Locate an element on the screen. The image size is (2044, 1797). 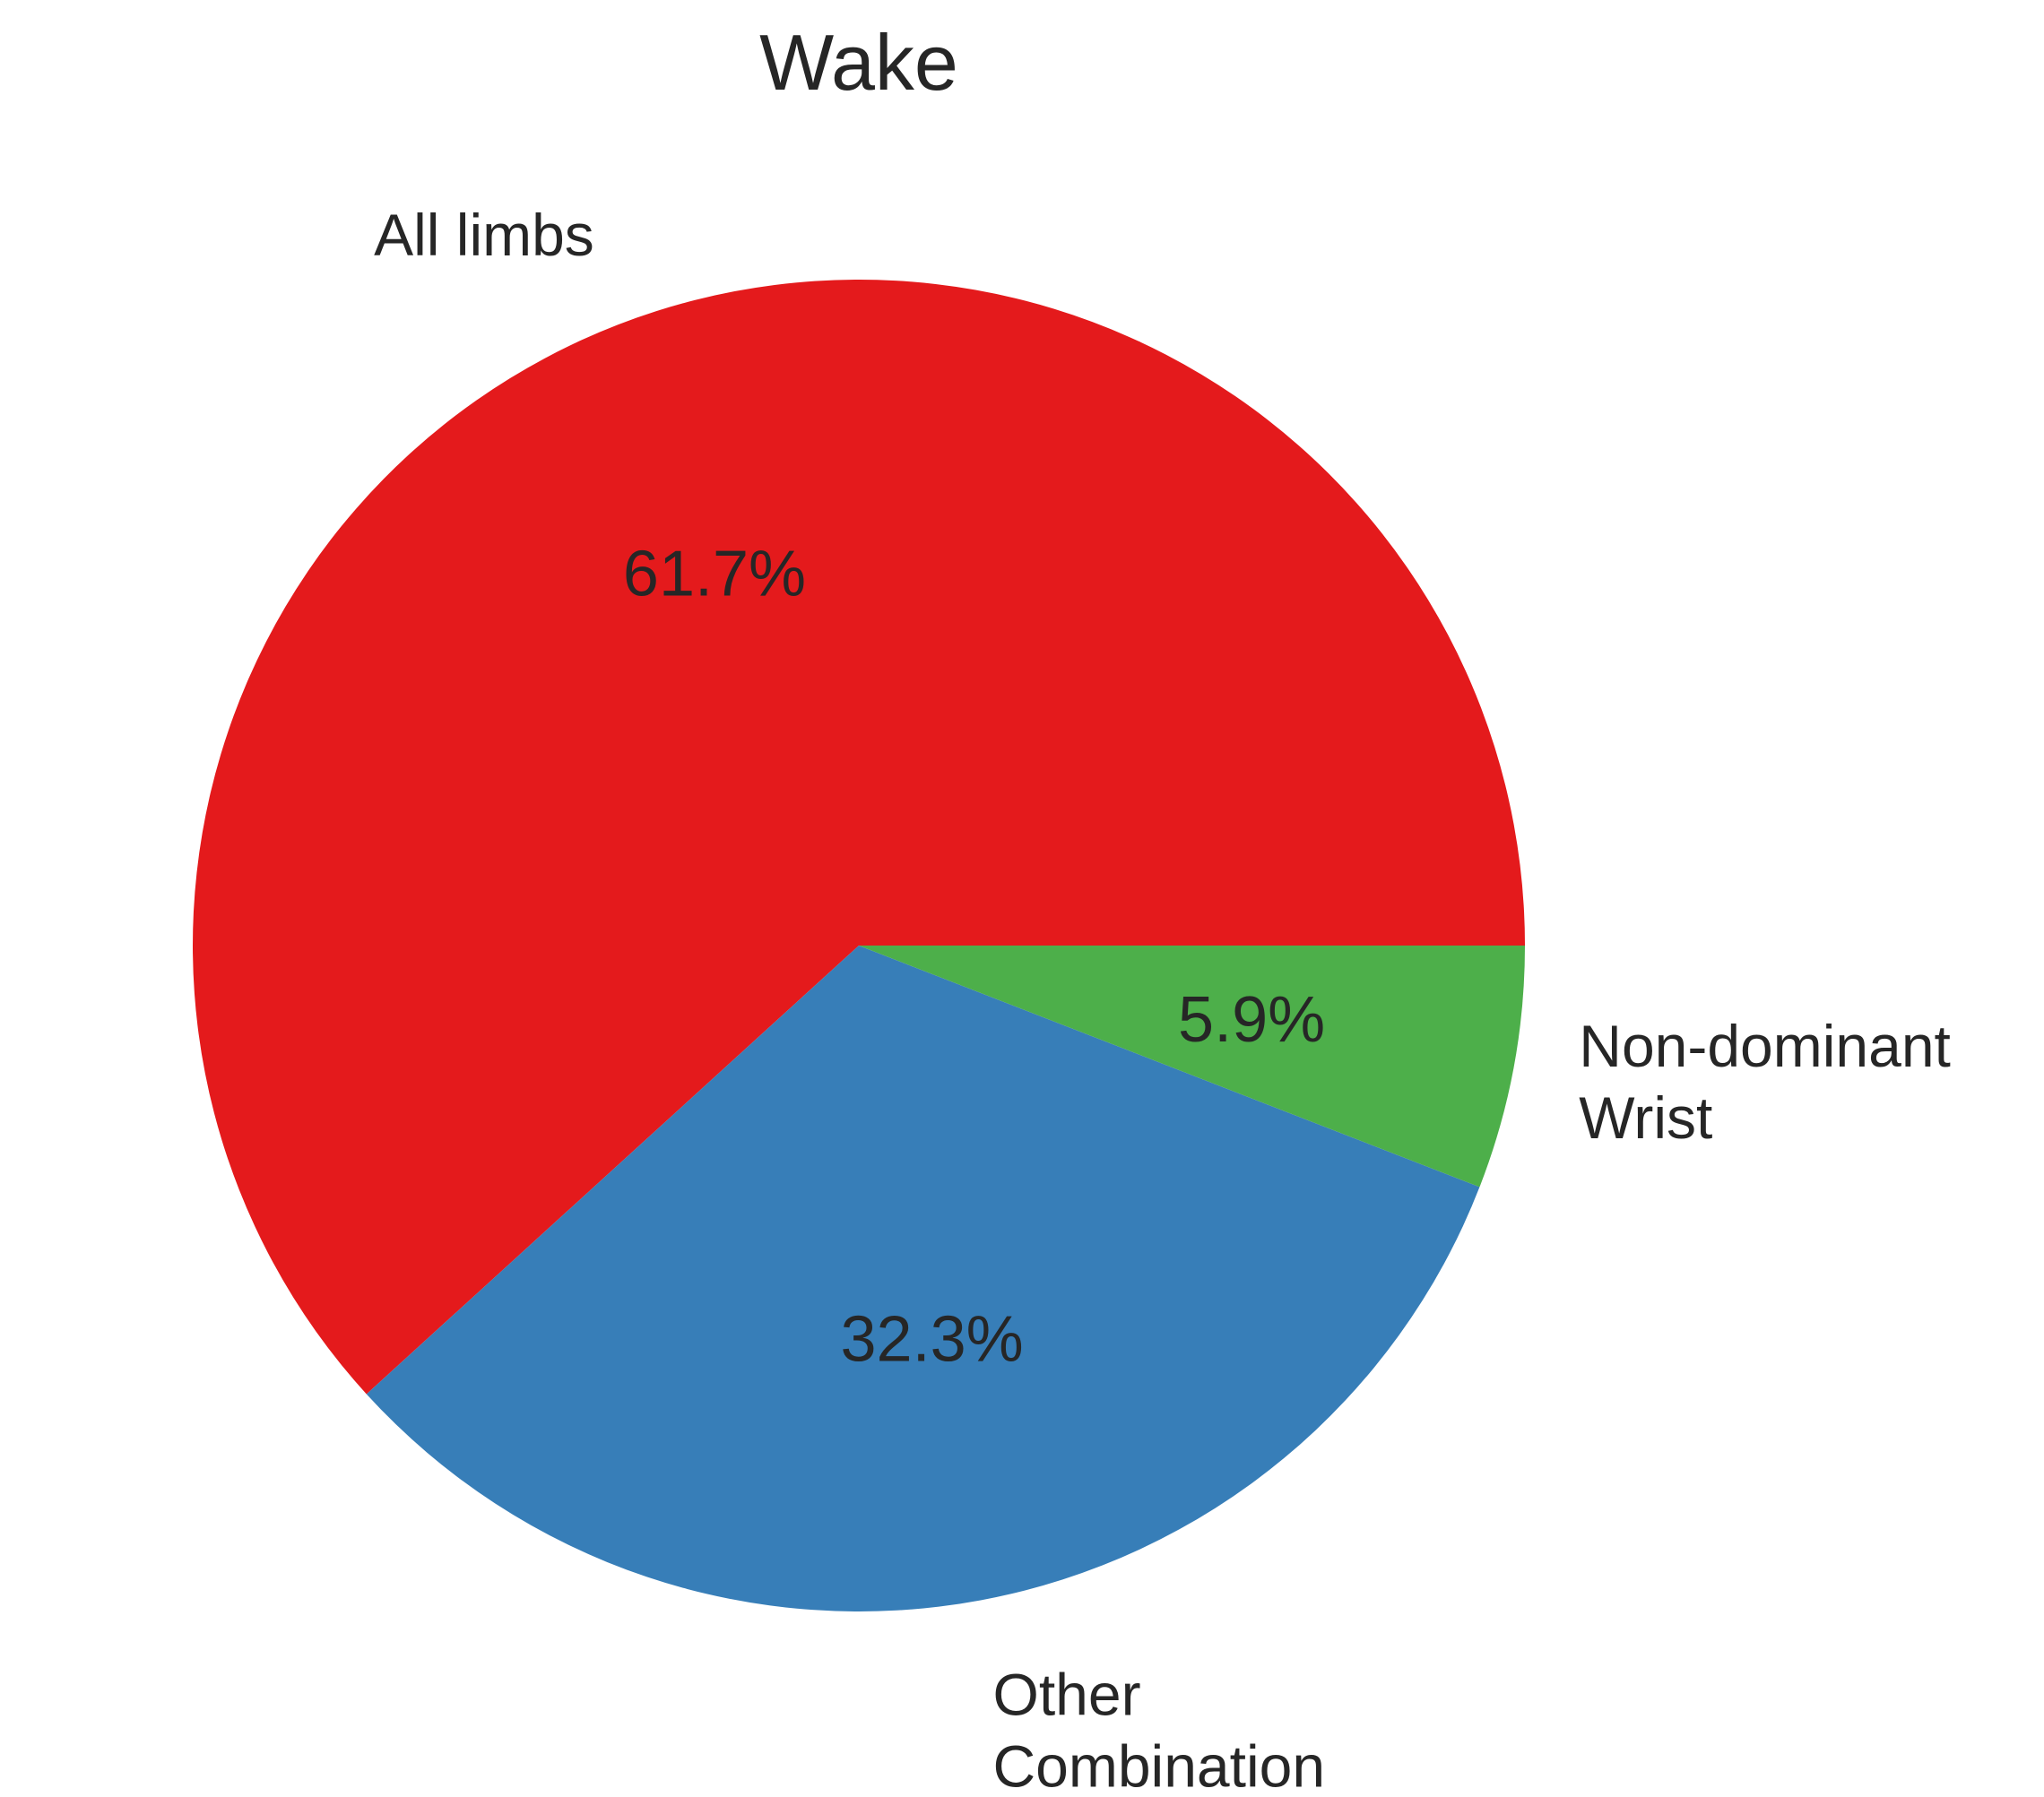
slice-label-0: All limbs is located at coordinates (484, 235).